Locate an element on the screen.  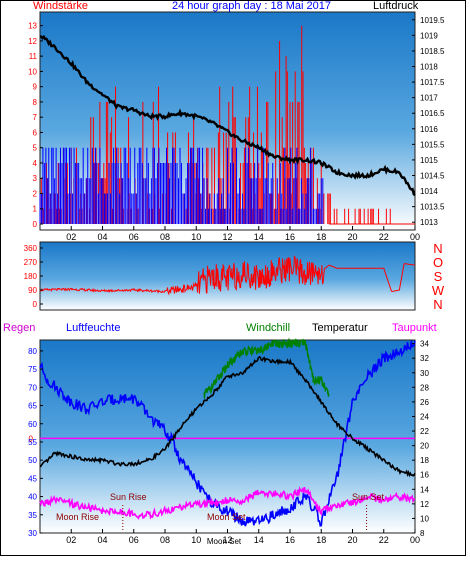
temperature-axis-tick-label: 30 is located at coordinates (424, 373).